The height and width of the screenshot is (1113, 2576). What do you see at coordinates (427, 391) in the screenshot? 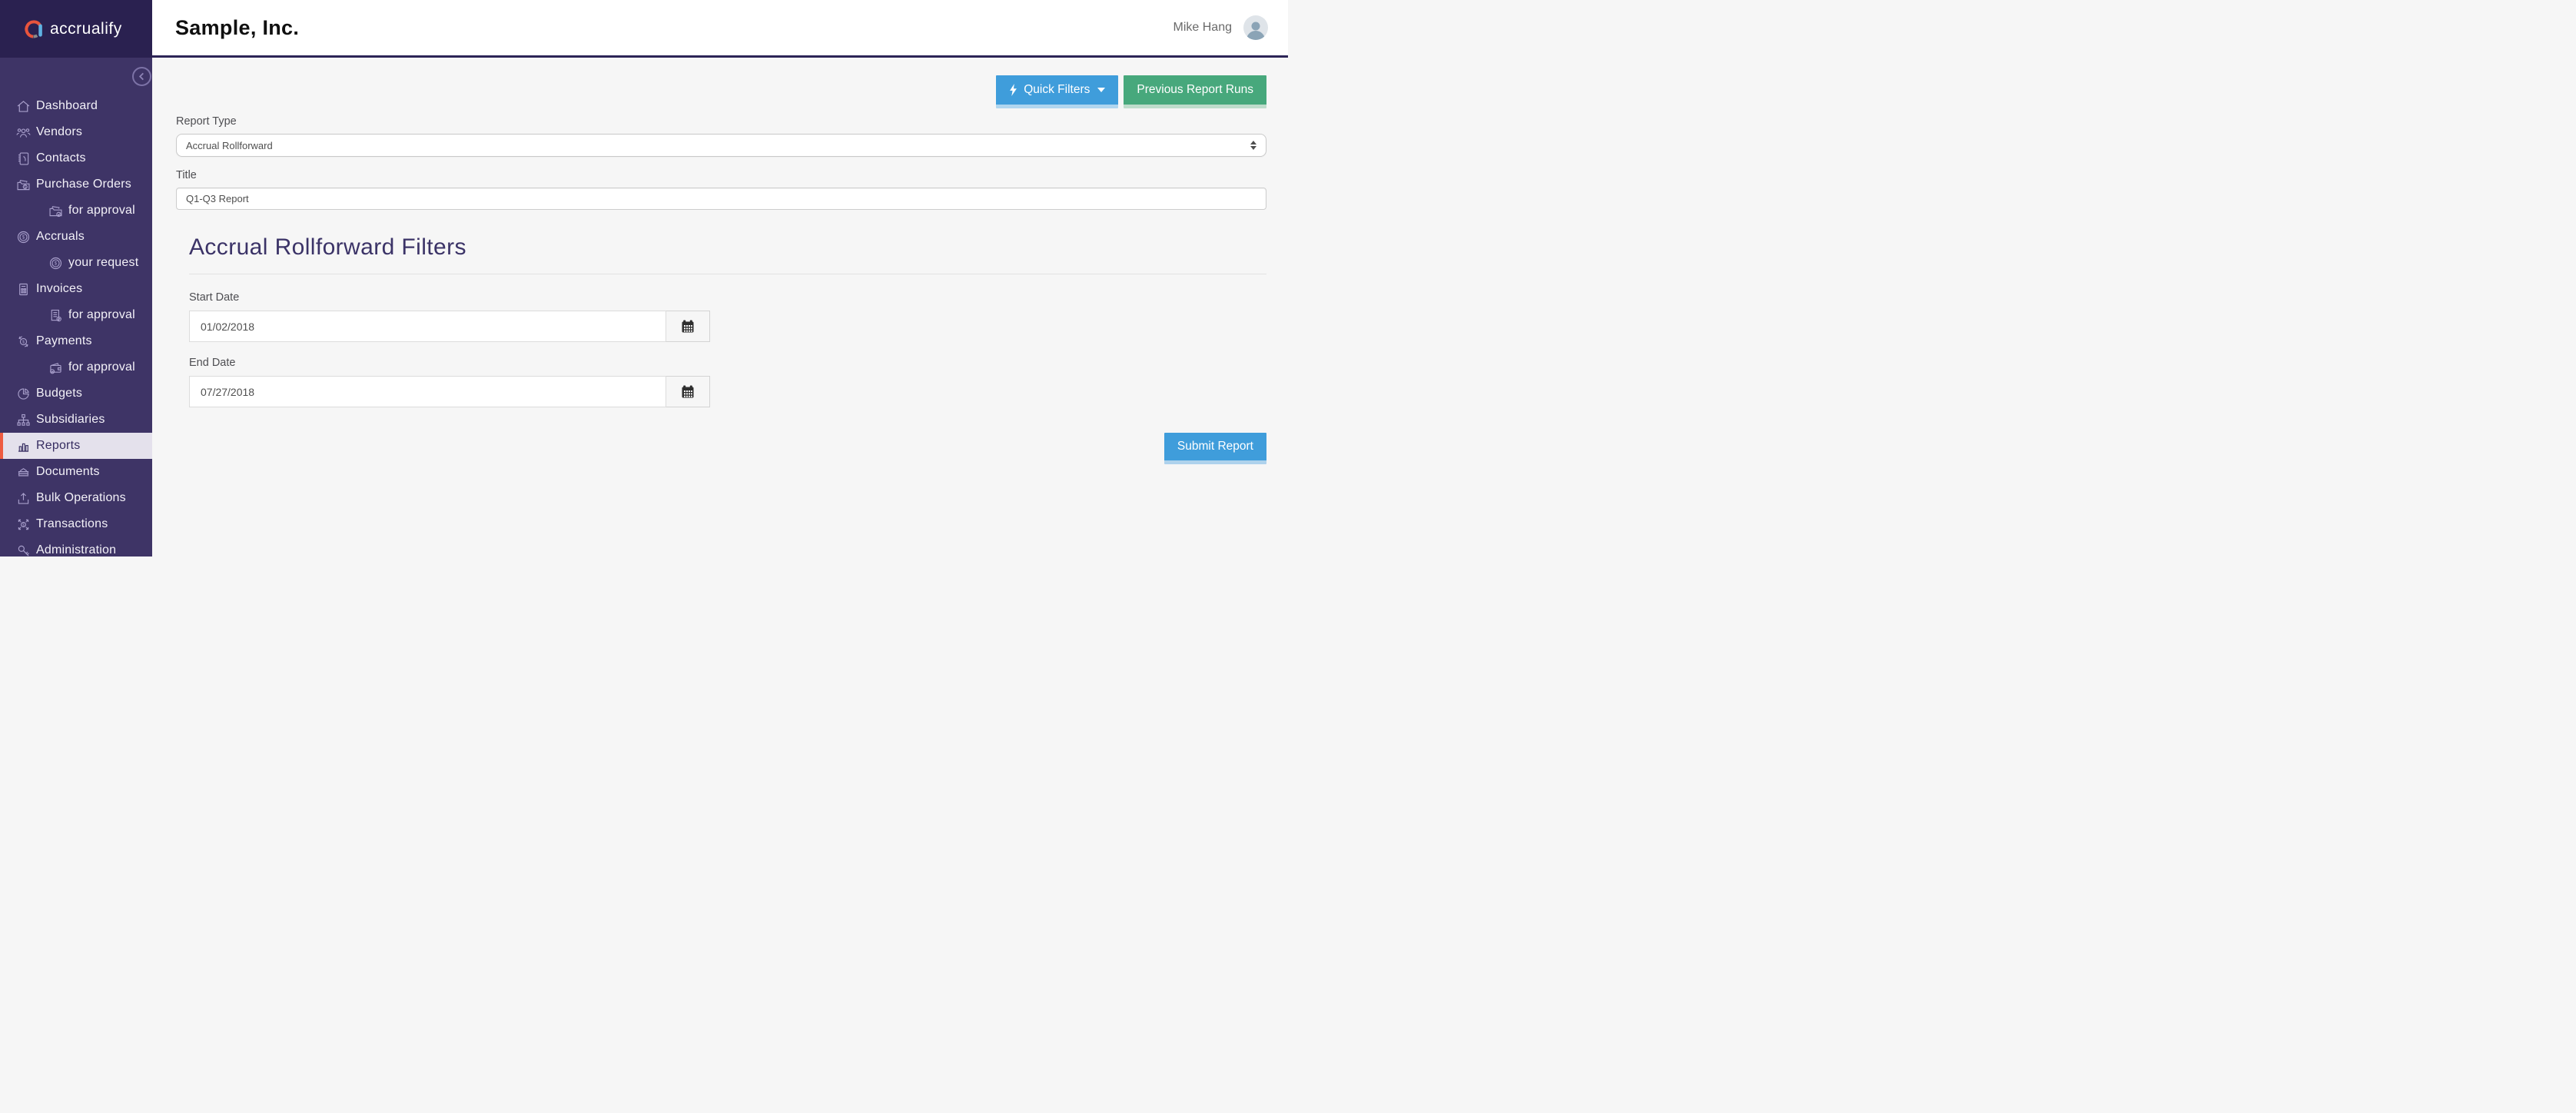
I see `end-date-input` at bounding box center [427, 391].